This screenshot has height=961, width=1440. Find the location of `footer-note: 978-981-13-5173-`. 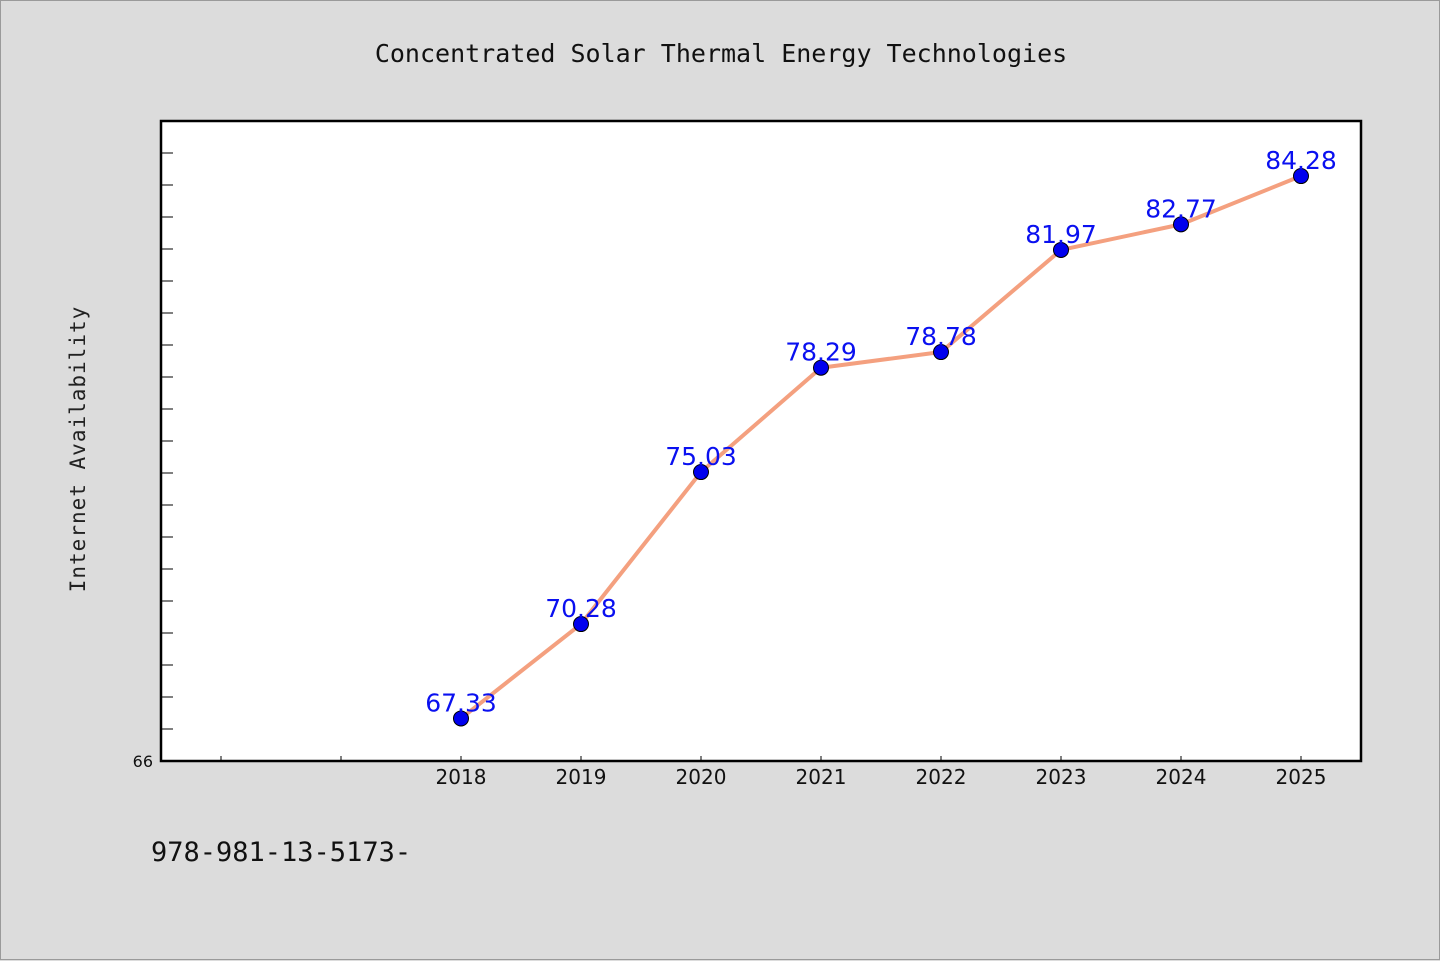

footer-note: 978-981-13-5173- is located at coordinates (281, 852).